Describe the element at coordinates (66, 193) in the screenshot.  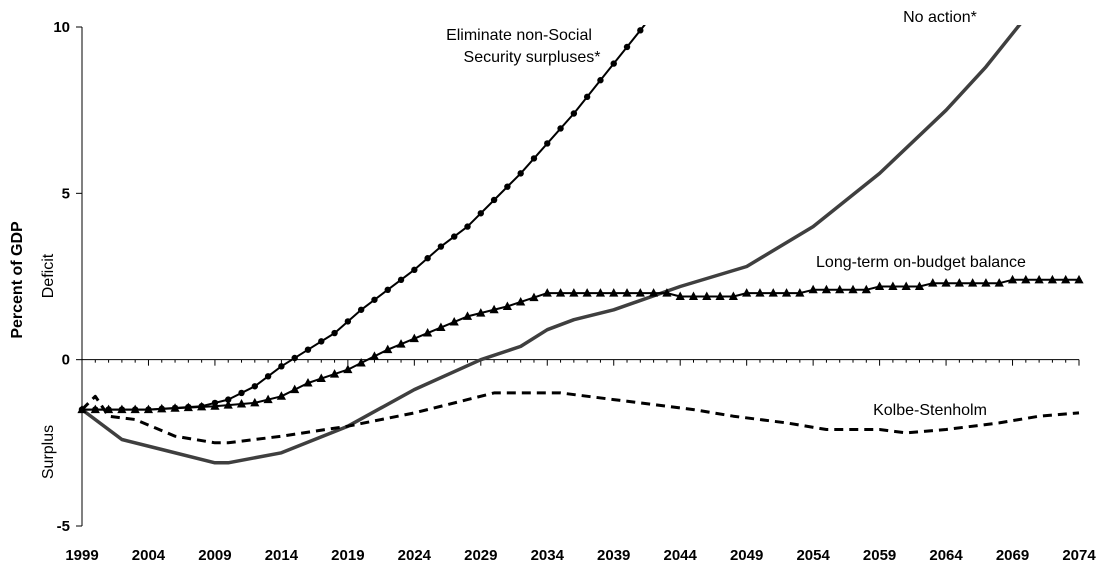
I see `y-tick-label: 5` at that location.